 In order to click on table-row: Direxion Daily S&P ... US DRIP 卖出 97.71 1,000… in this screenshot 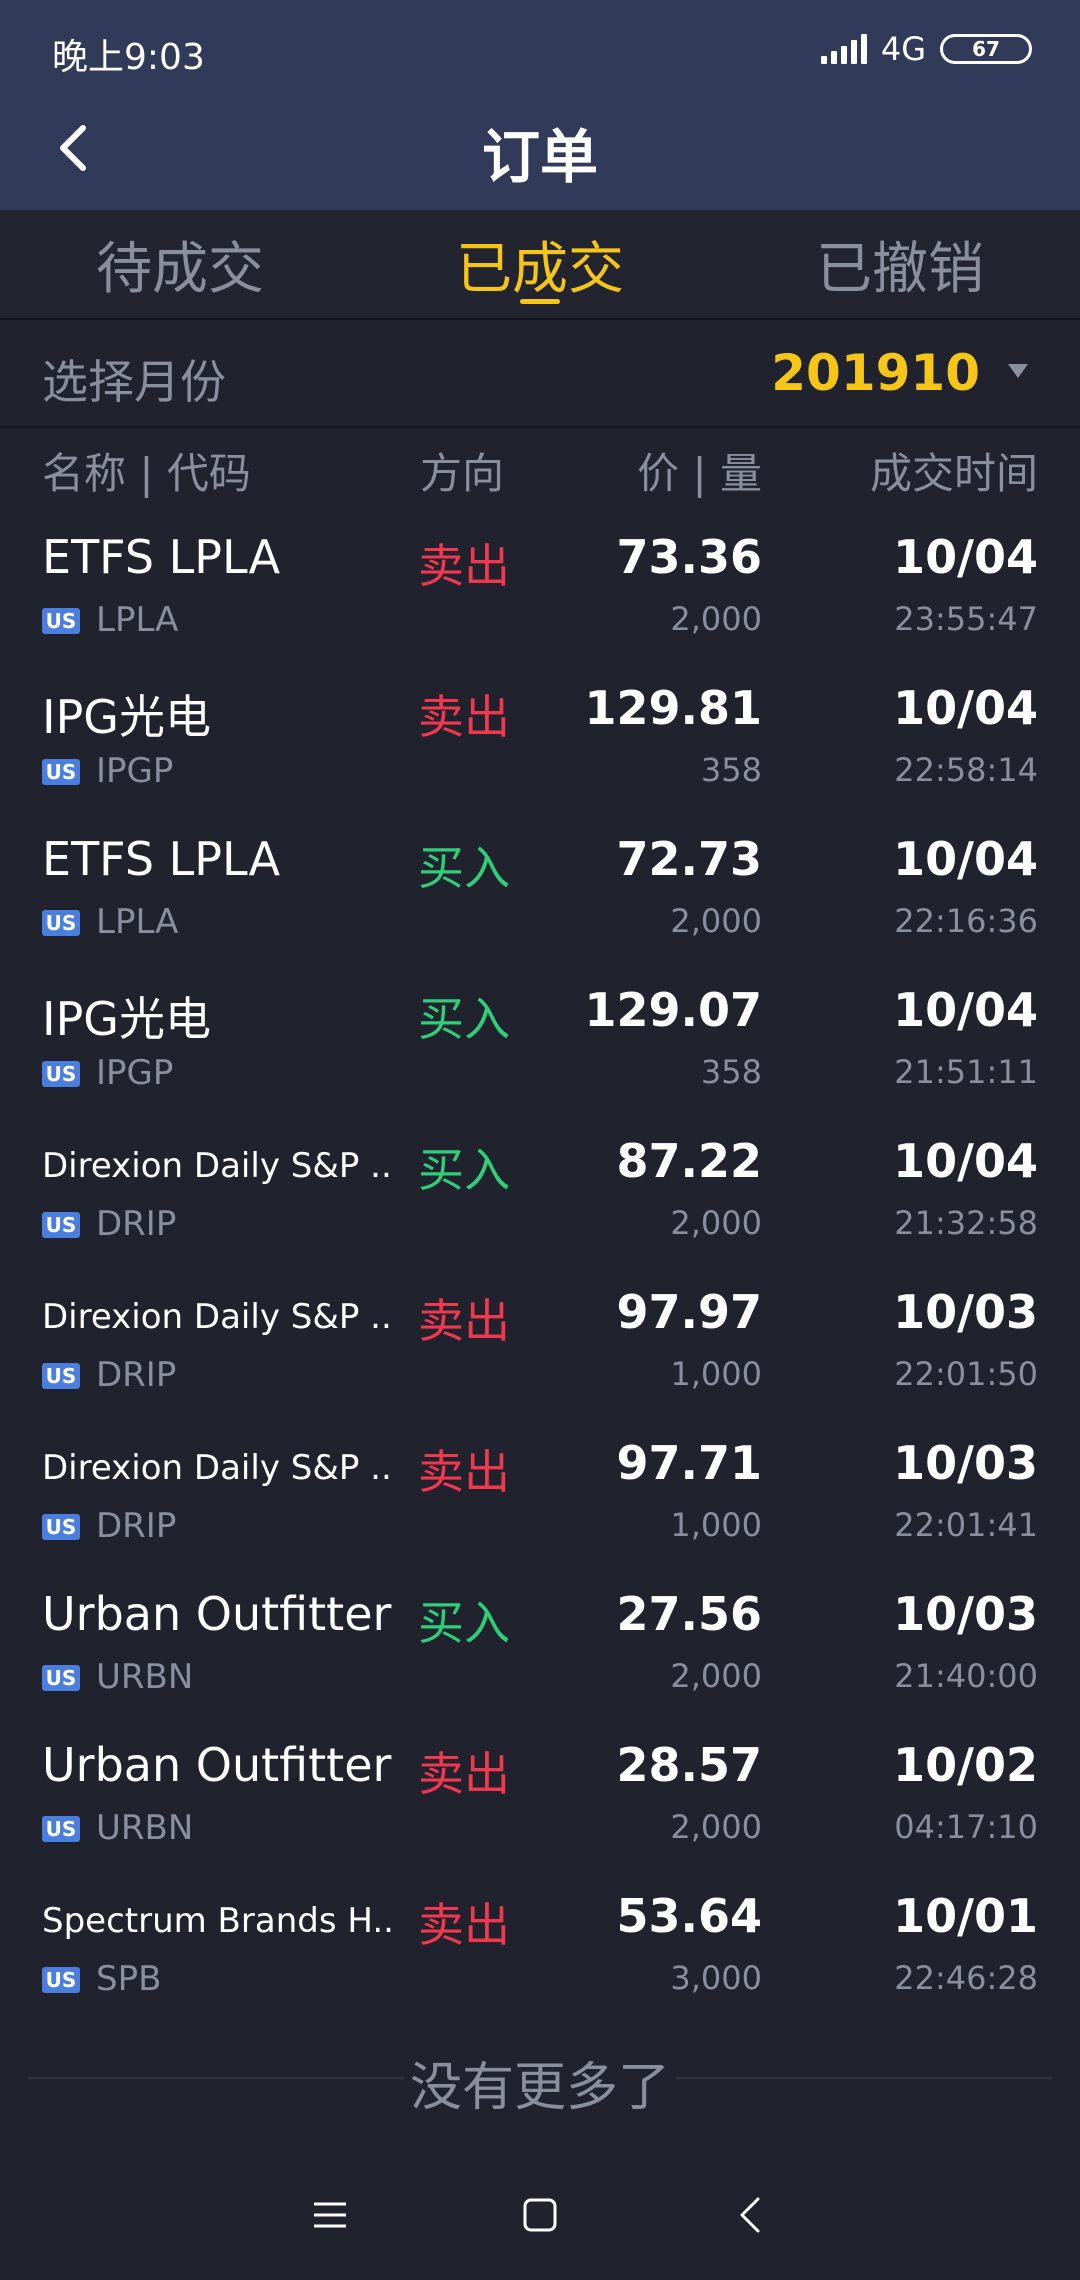, I will do `click(540, 1491)`.